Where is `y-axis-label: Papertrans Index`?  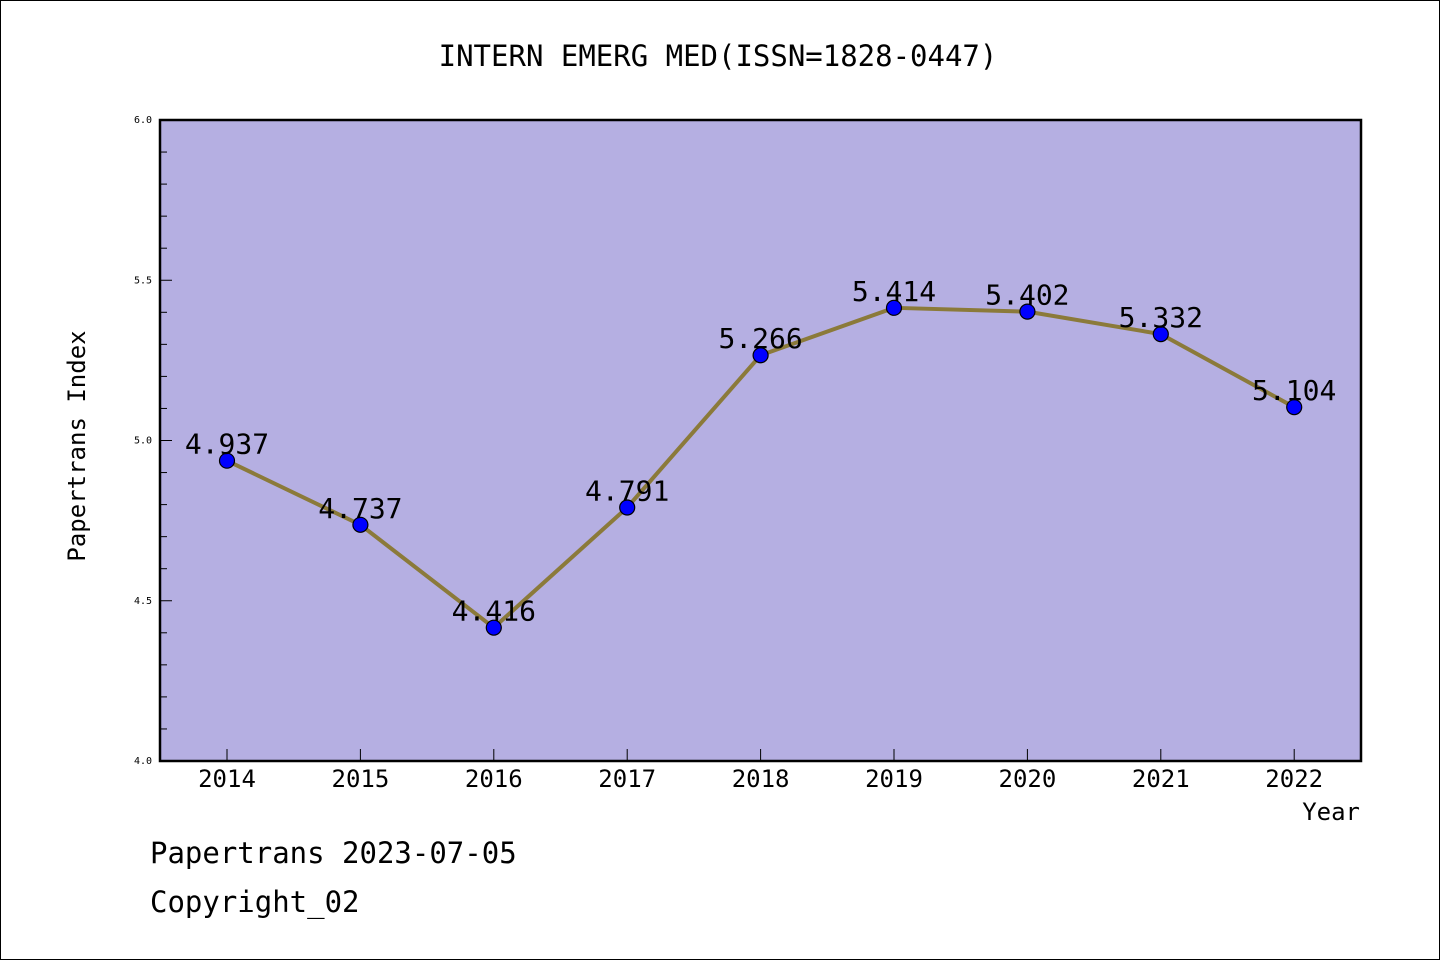
y-axis-label: Papertrans Index is located at coordinates (77, 445).